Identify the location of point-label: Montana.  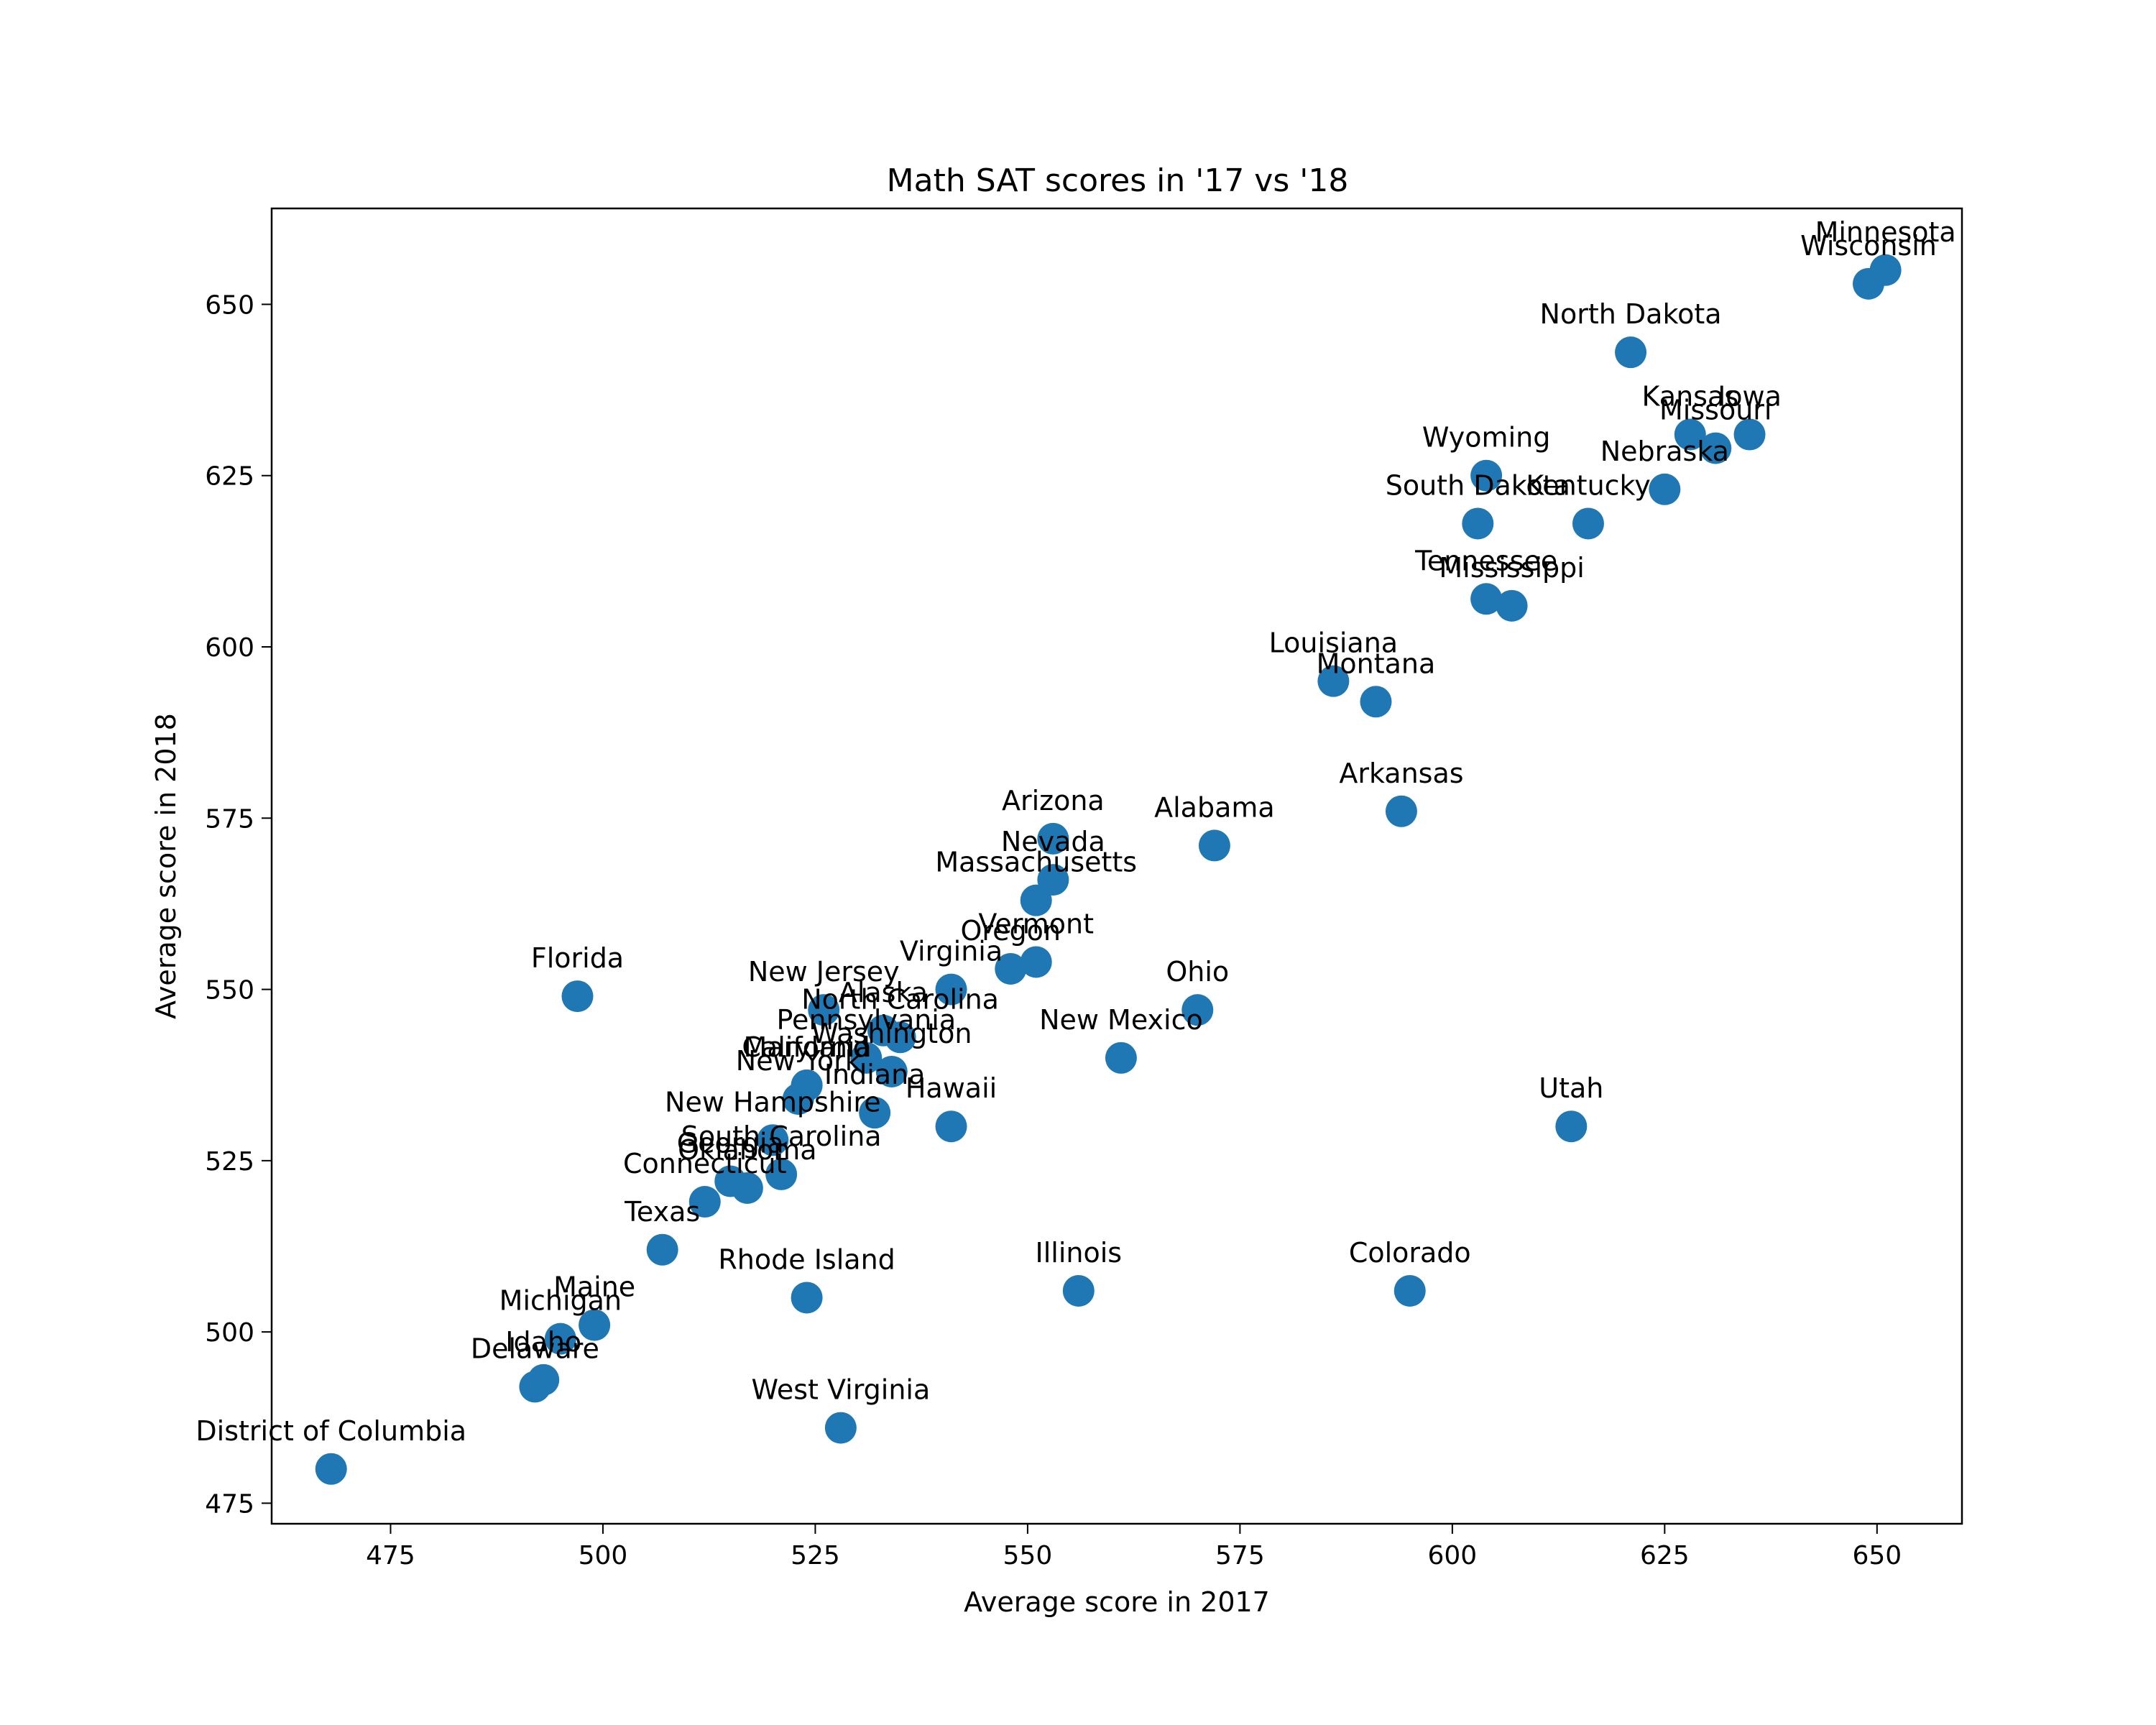
(1376, 663).